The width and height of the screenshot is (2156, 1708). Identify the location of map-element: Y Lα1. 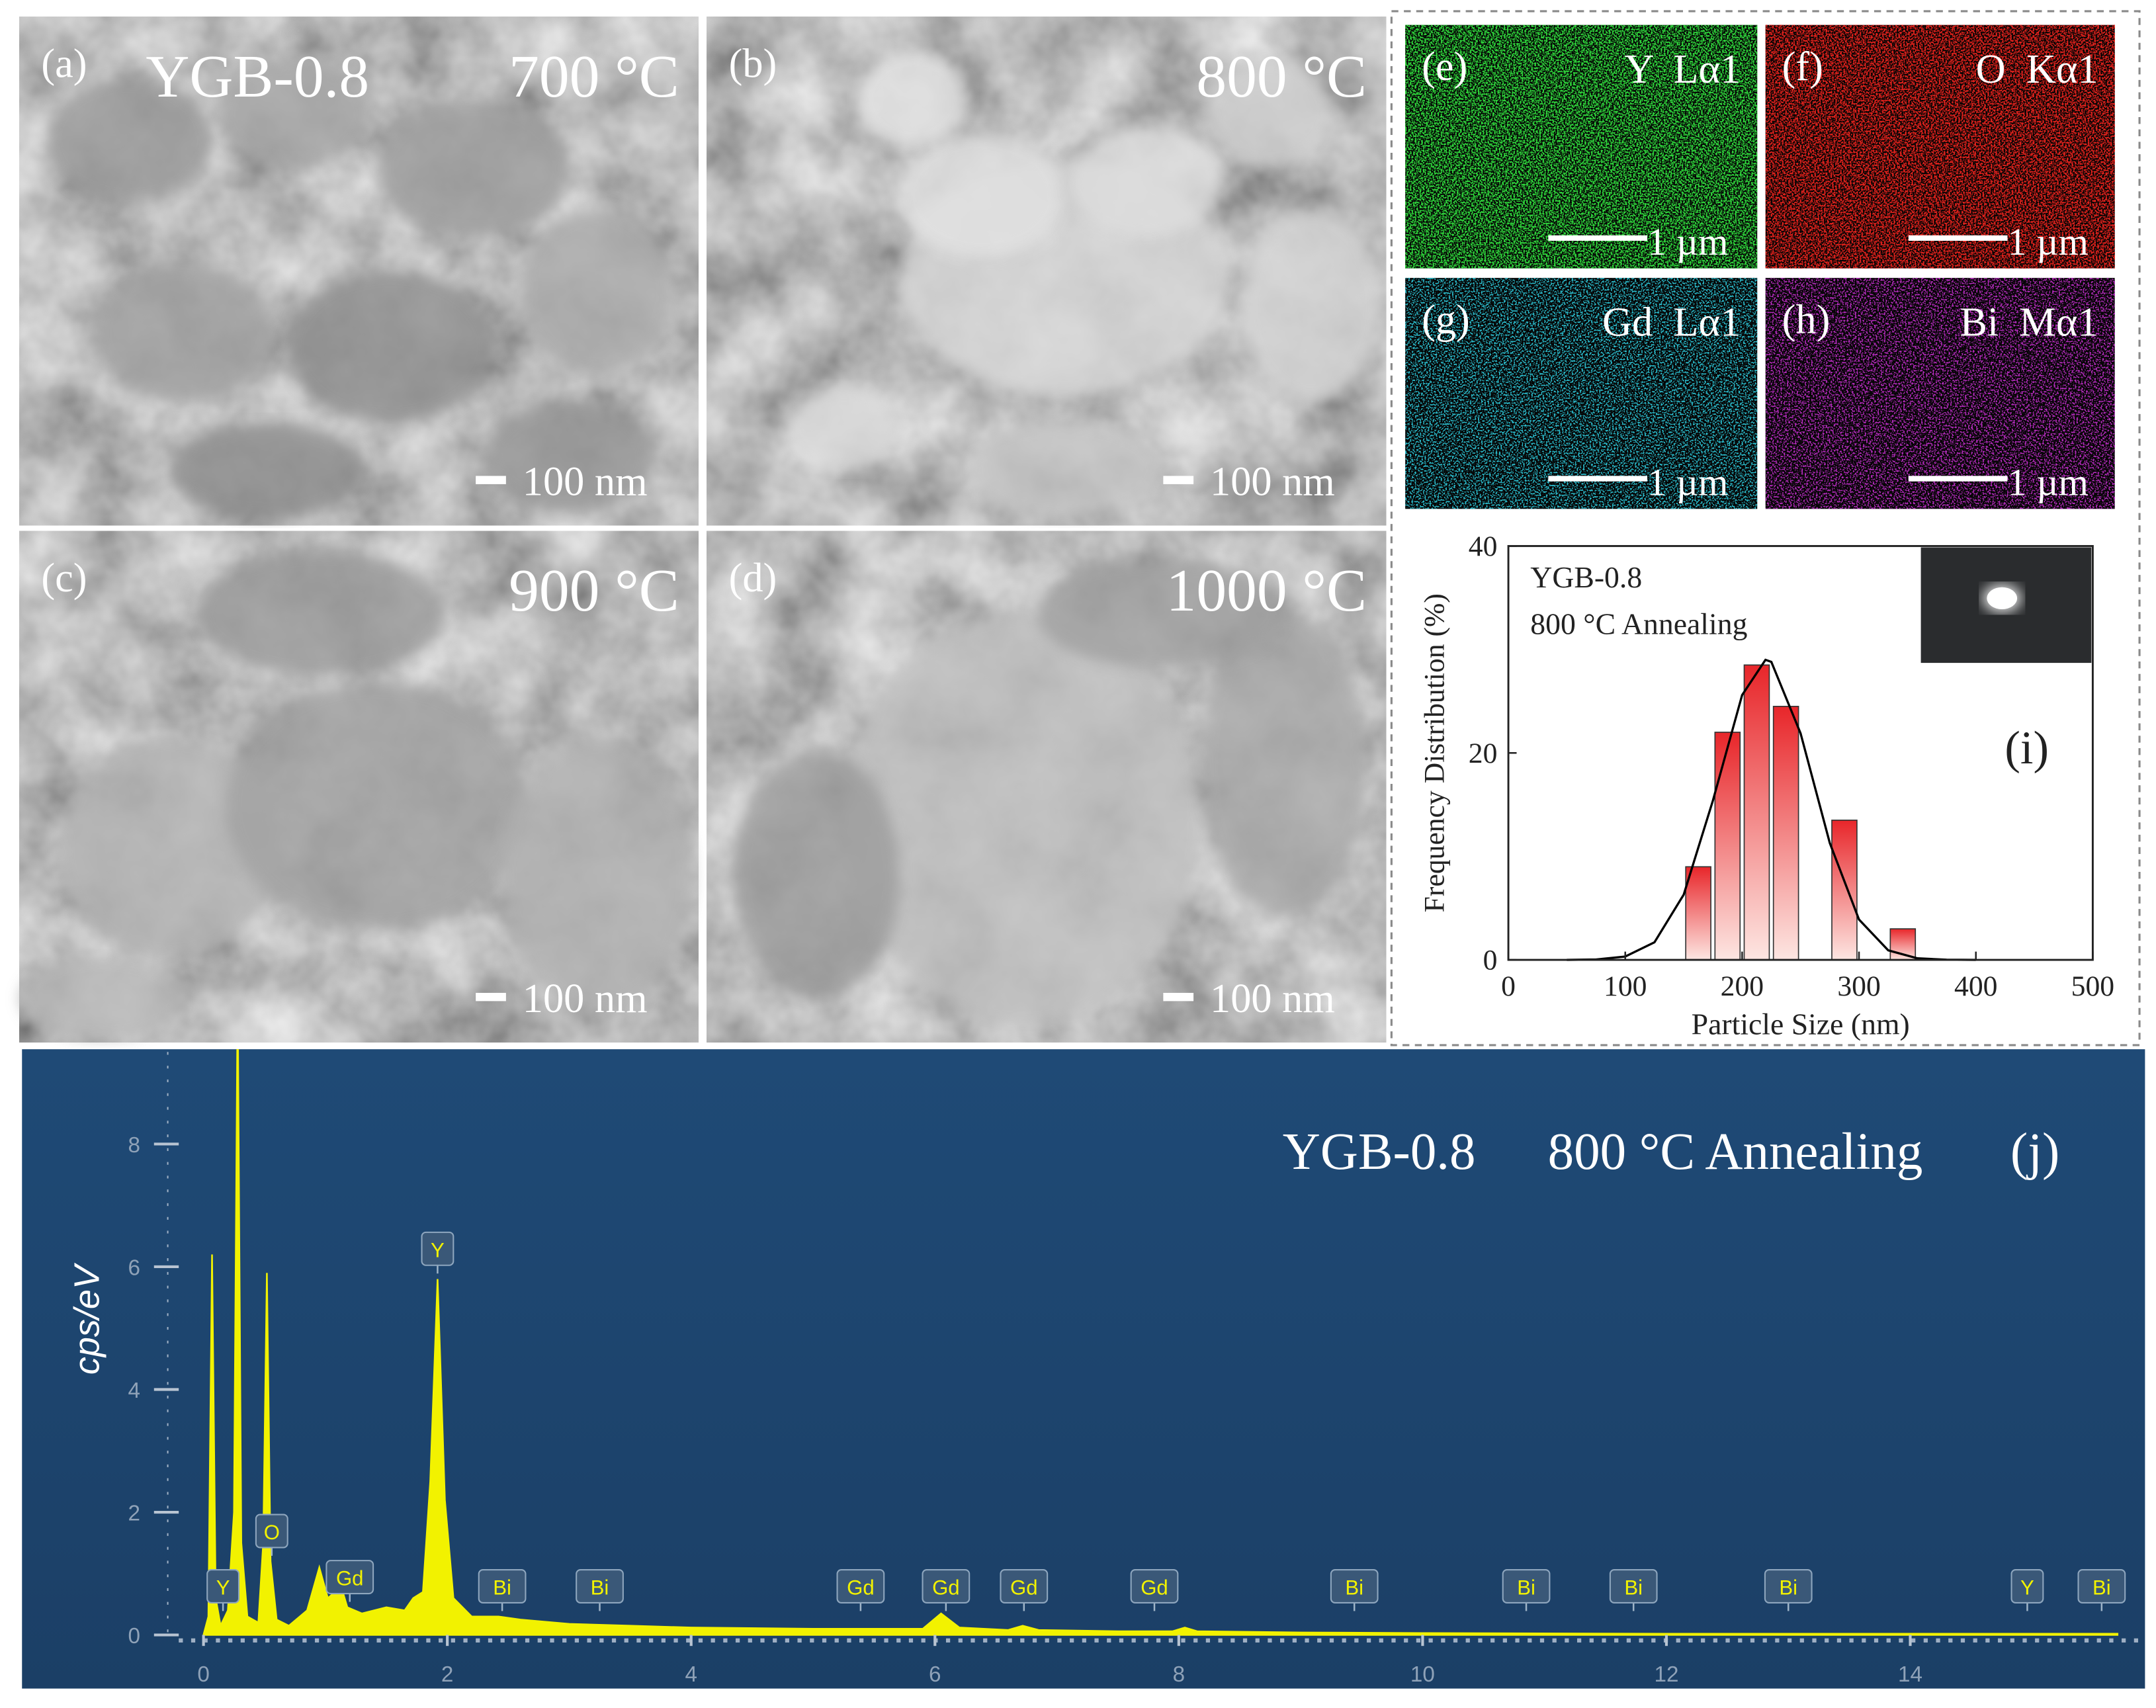
(1682, 69).